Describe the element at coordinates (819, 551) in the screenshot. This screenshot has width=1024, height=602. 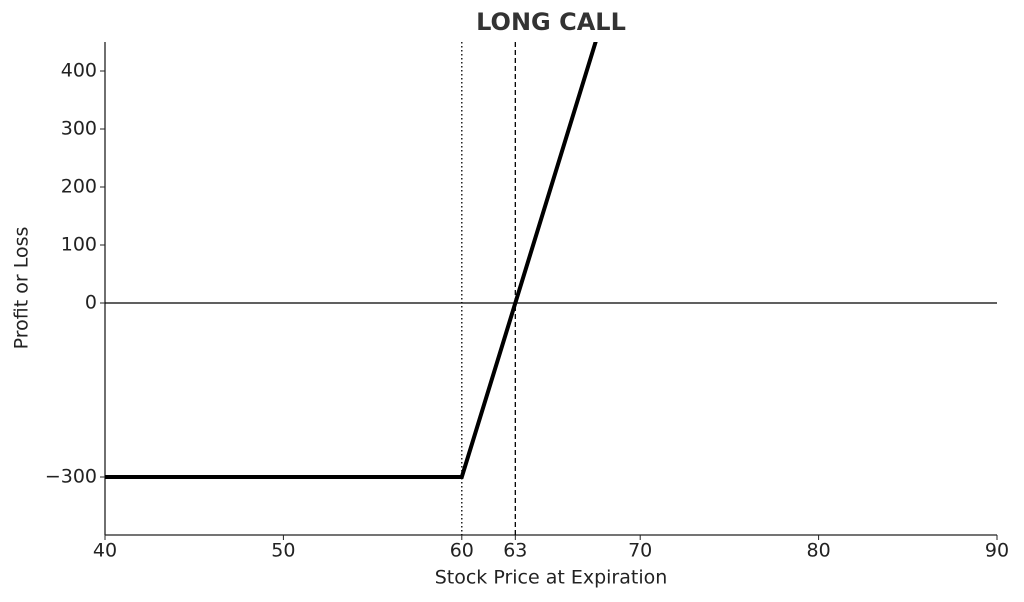
I see `x-tick-label: 80` at that location.